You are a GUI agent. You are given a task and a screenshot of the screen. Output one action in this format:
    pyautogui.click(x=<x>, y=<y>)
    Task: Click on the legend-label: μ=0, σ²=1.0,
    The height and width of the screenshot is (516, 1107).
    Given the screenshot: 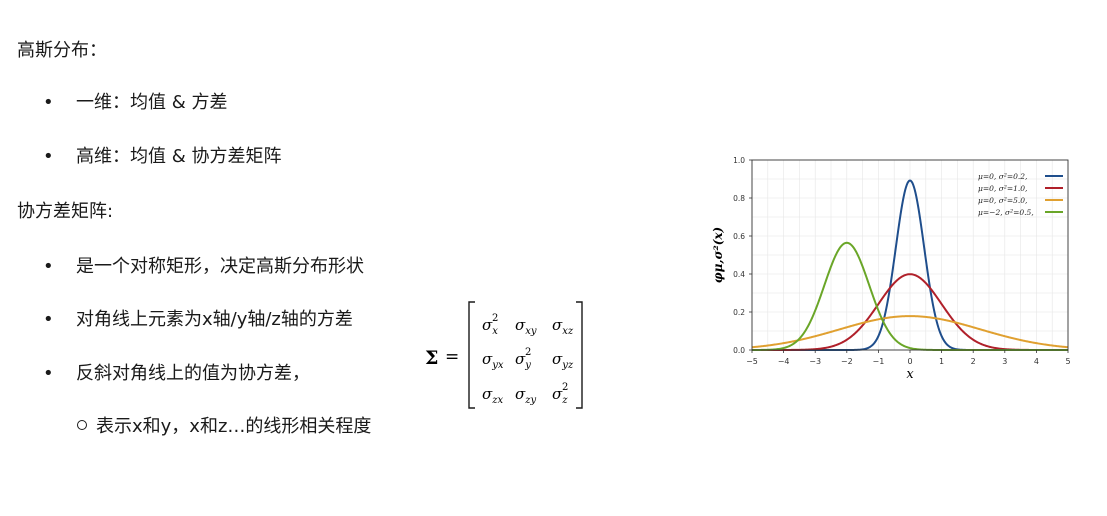 What is the action you would take?
    pyautogui.click(x=1002, y=188)
    